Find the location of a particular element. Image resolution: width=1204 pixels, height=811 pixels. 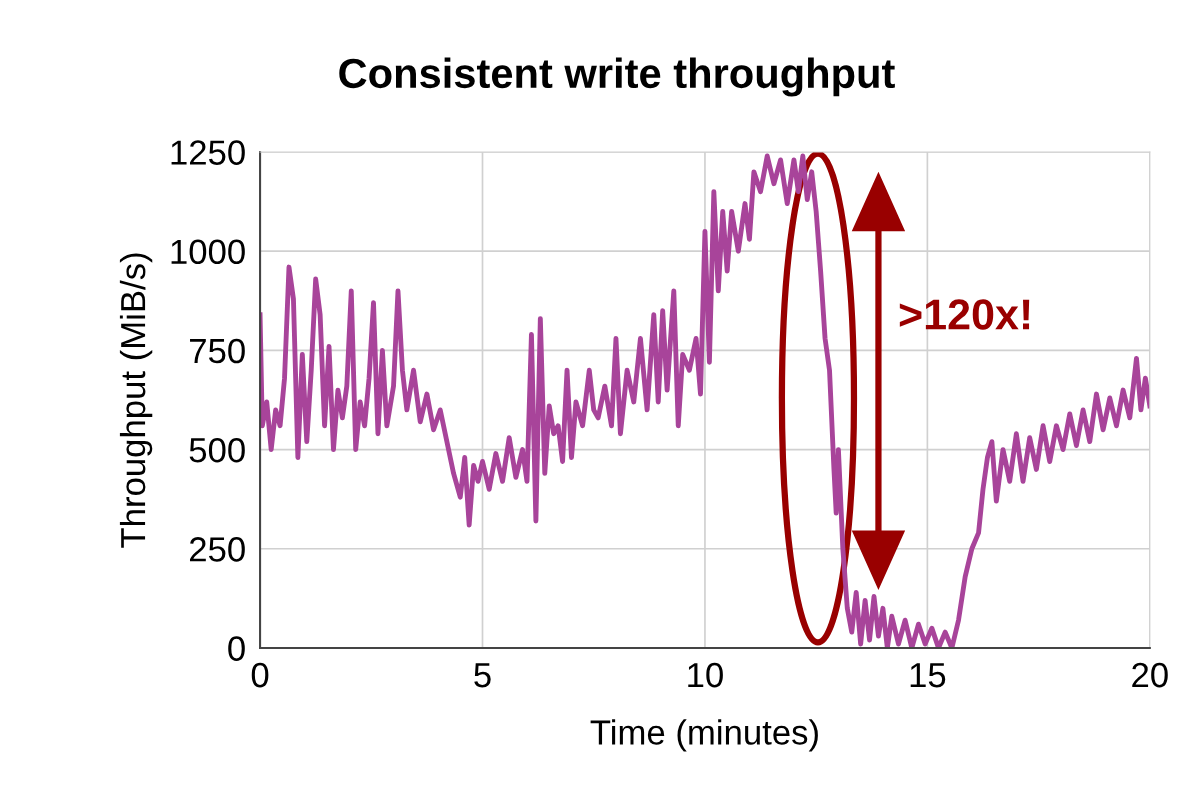

x-tick-label: 0 is located at coordinates (260, 675).